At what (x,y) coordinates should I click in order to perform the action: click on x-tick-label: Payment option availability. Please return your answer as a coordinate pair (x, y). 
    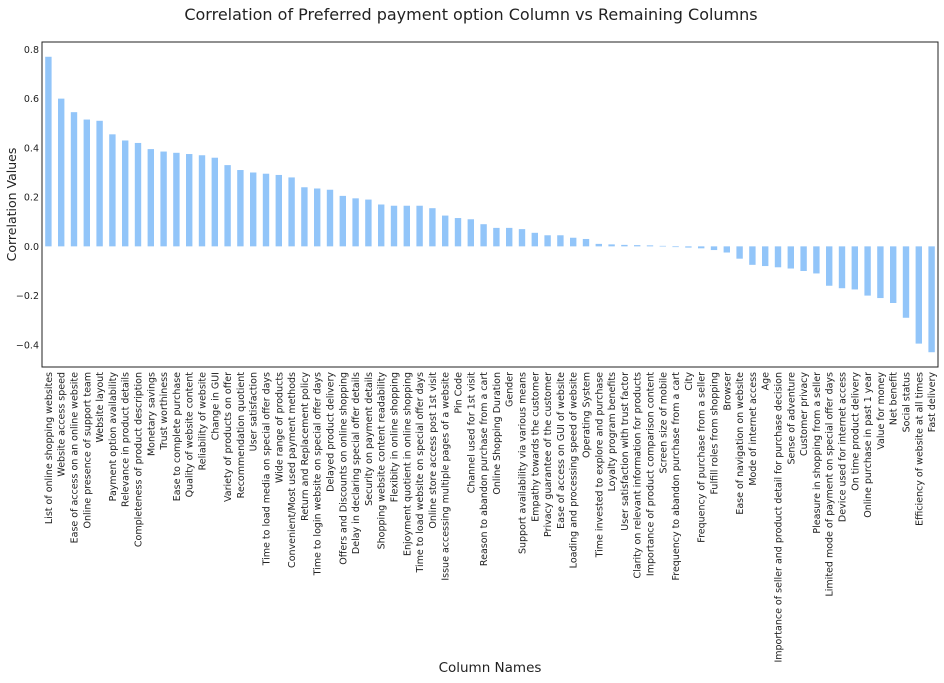
    Looking at the image, I should click on (113, 437).